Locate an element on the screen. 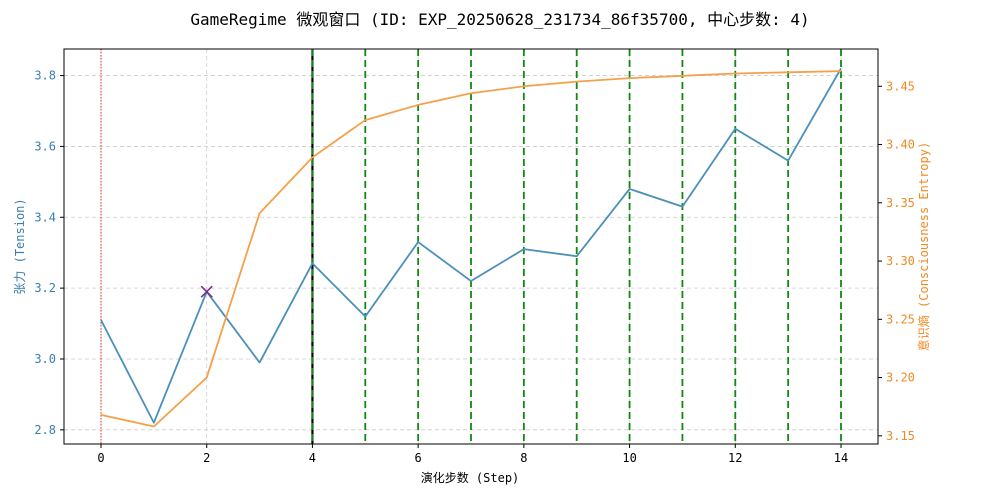 This screenshot has height=500, width=1000. x-axis-title: 演化步数 (Step) is located at coordinates (470, 477).